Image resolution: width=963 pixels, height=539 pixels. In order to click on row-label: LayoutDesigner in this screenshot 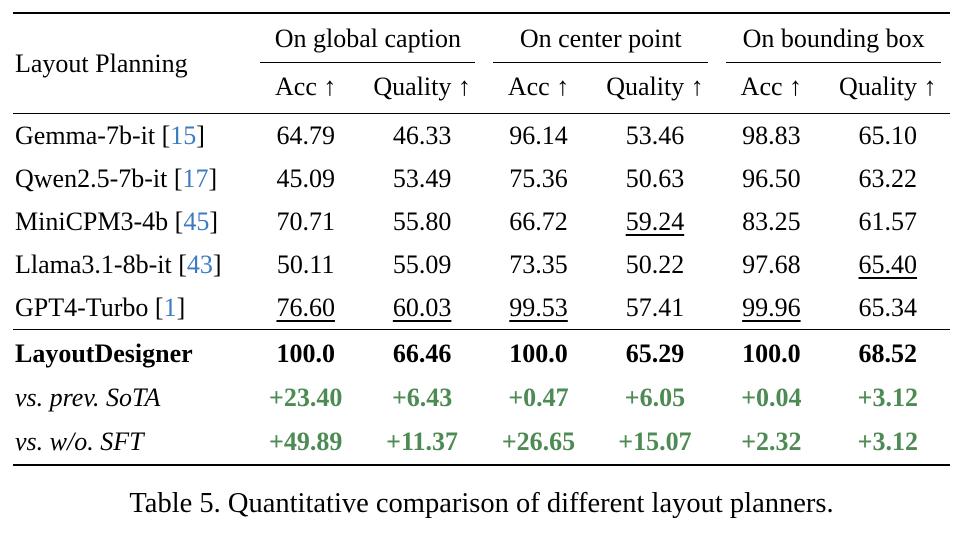, I will do `click(132, 352)`.